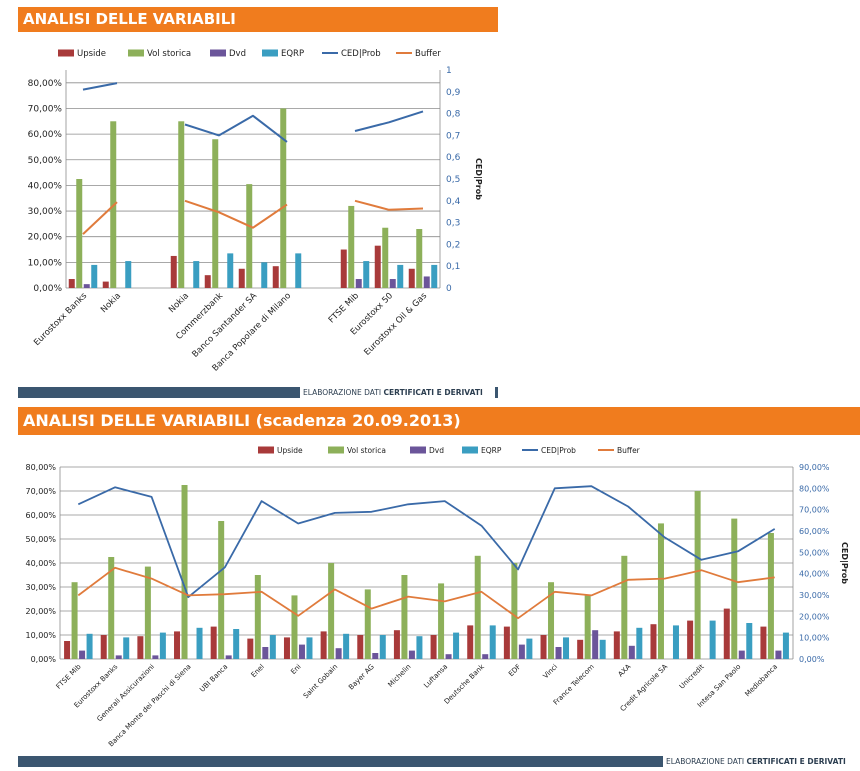 This screenshot has height=771, width=860. Describe the element at coordinates (286, 648) in the screenshot. I see `bar-upside-eni` at that location.